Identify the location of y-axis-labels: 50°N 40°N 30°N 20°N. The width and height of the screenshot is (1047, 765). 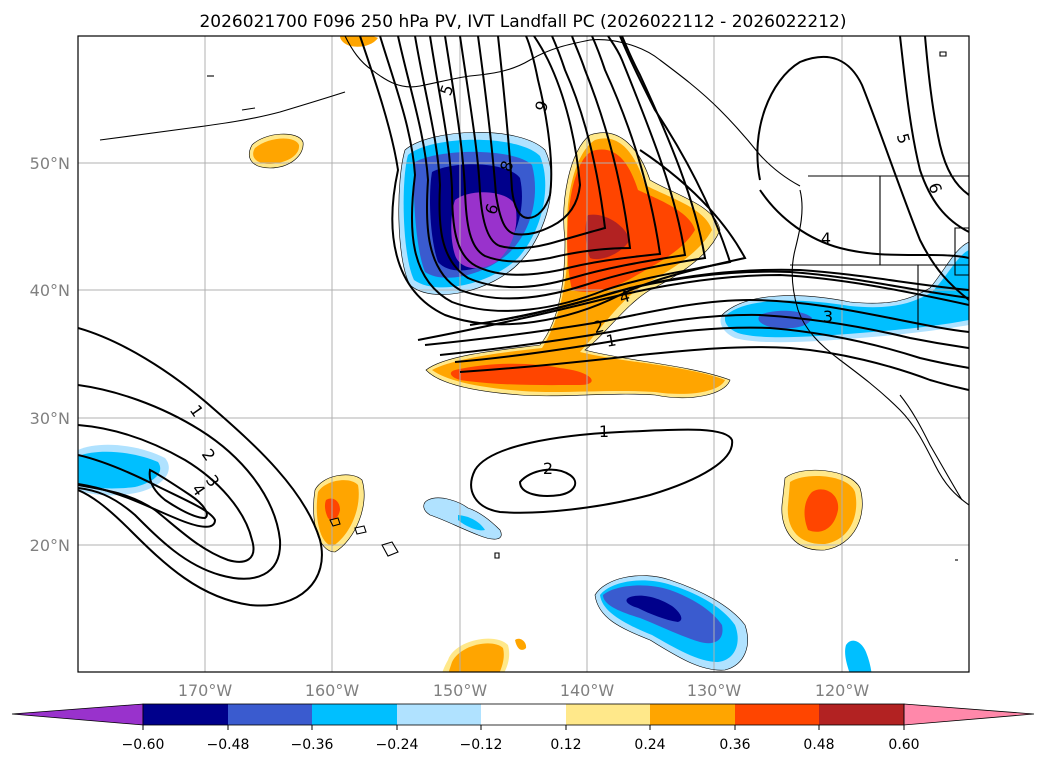
(50, 354).